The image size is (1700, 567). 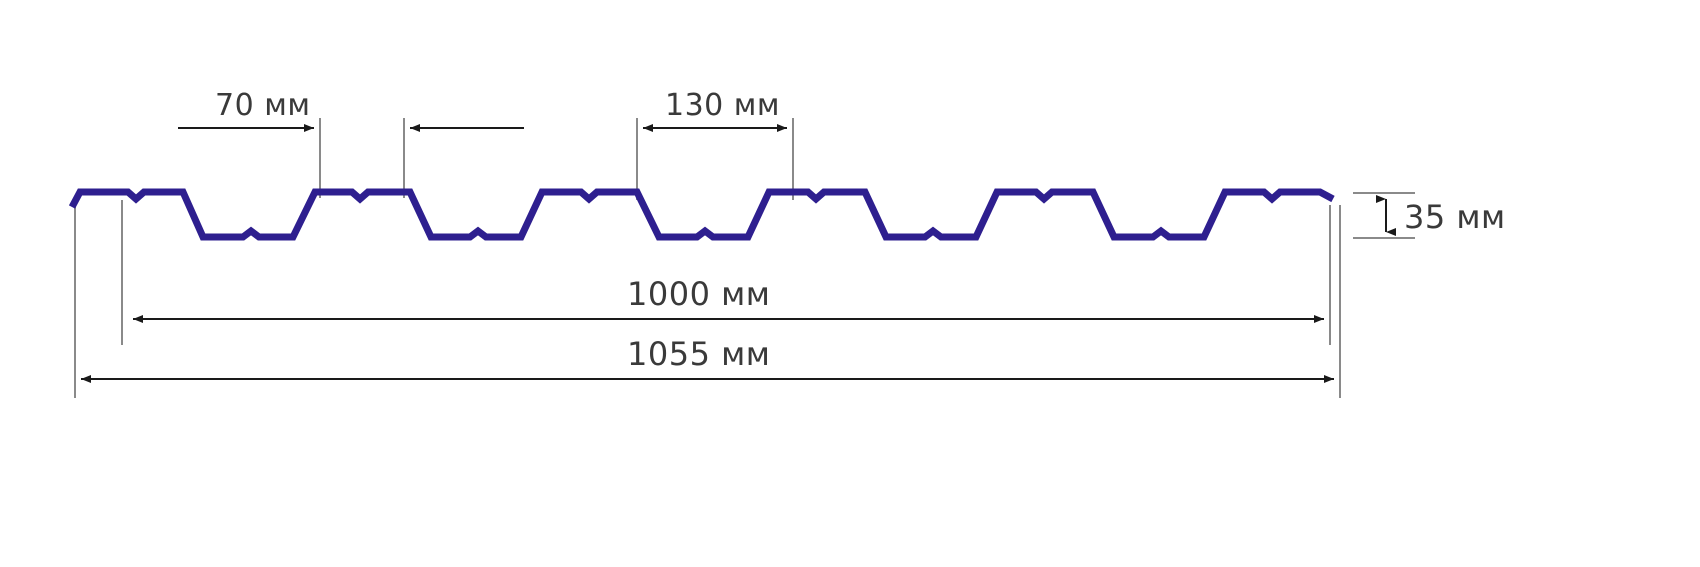 What do you see at coordinates (701, 214) in the screenshot?
I see `corrugated-sheet-profile` at bounding box center [701, 214].